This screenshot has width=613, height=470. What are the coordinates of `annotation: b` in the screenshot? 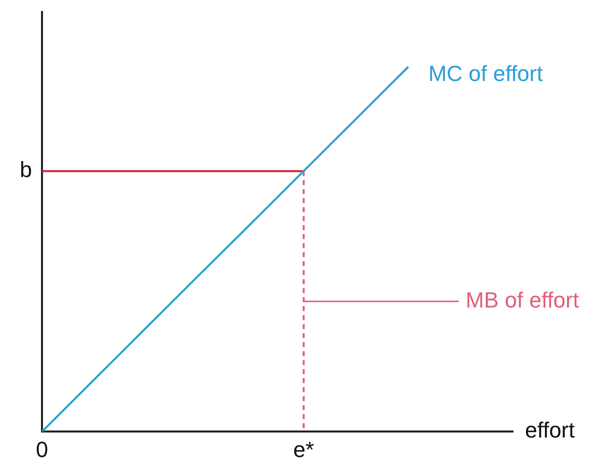 It's located at (26, 169).